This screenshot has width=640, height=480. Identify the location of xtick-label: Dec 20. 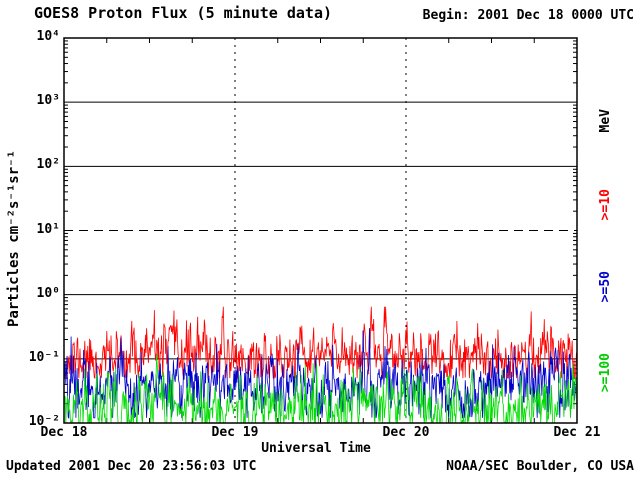
(406, 432).